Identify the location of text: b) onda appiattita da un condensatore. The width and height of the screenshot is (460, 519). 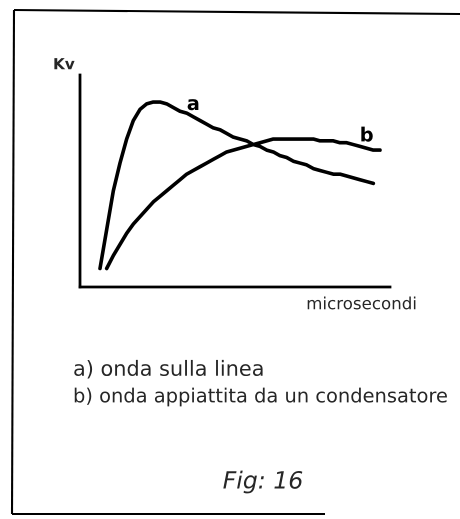
(260, 397).